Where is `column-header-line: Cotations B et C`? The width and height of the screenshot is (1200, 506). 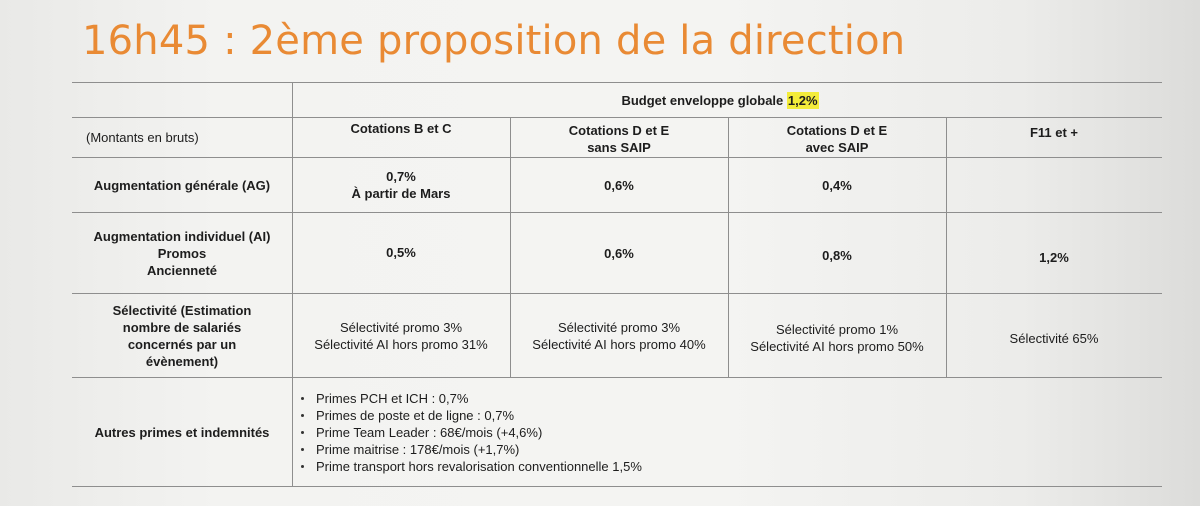 column-header-line: Cotations B et C is located at coordinates (401, 128).